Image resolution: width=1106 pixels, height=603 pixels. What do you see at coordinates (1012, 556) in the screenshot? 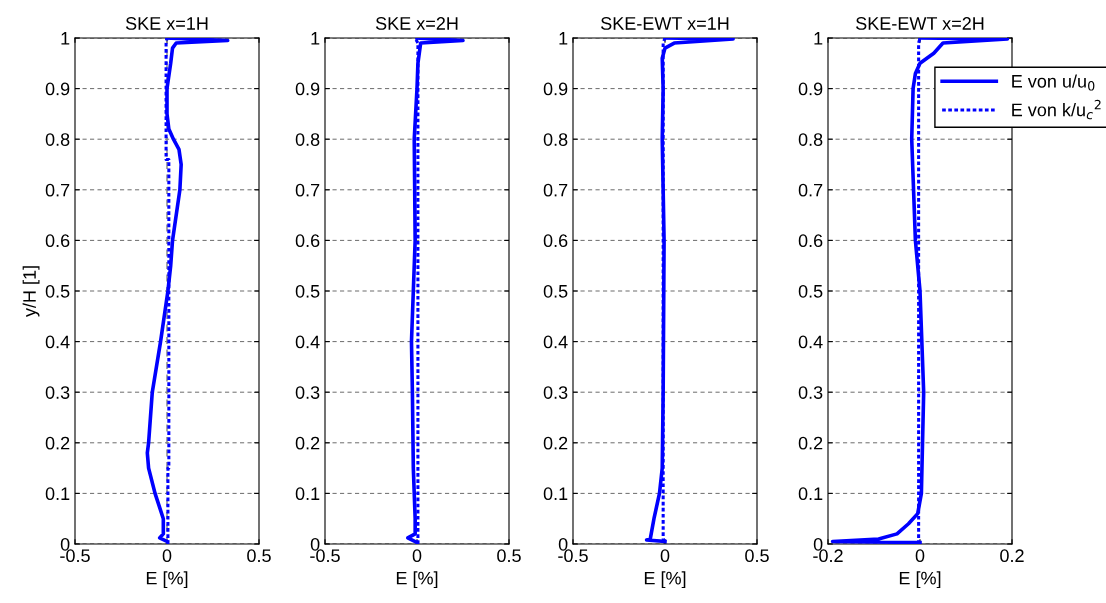
I see `x-tick-label: 0.2` at bounding box center [1012, 556].